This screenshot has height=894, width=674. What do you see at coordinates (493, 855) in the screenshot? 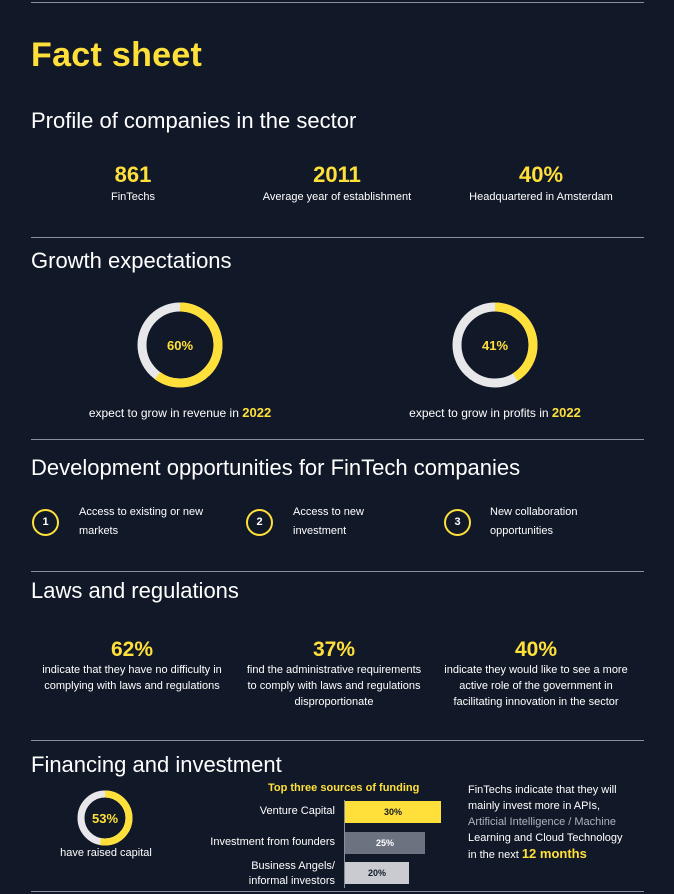
I see `note-prefix: in the next` at bounding box center [493, 855].